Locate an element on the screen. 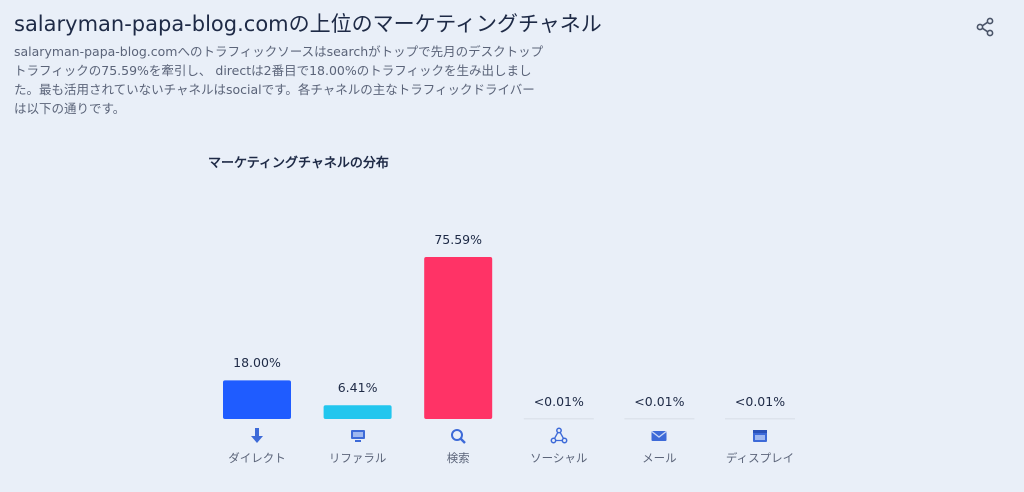 This screenshot has width=1024, height=492. social-network-icon is located at coordinates (559, 435).